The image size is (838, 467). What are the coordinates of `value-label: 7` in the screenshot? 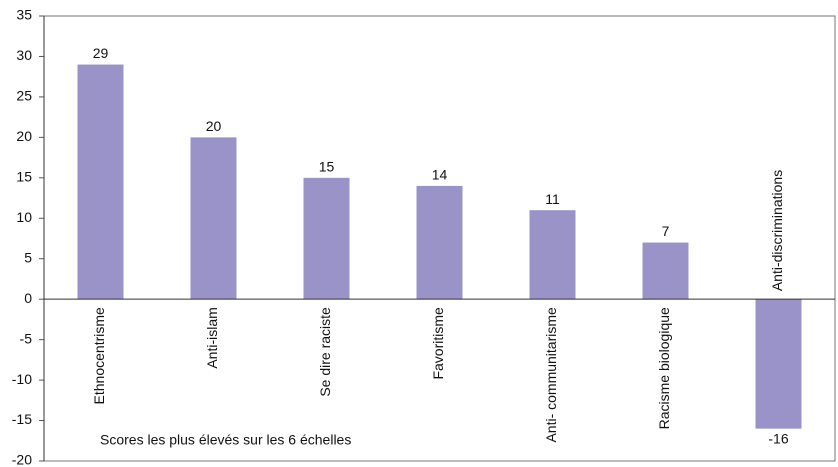 It's located at (666, 231).